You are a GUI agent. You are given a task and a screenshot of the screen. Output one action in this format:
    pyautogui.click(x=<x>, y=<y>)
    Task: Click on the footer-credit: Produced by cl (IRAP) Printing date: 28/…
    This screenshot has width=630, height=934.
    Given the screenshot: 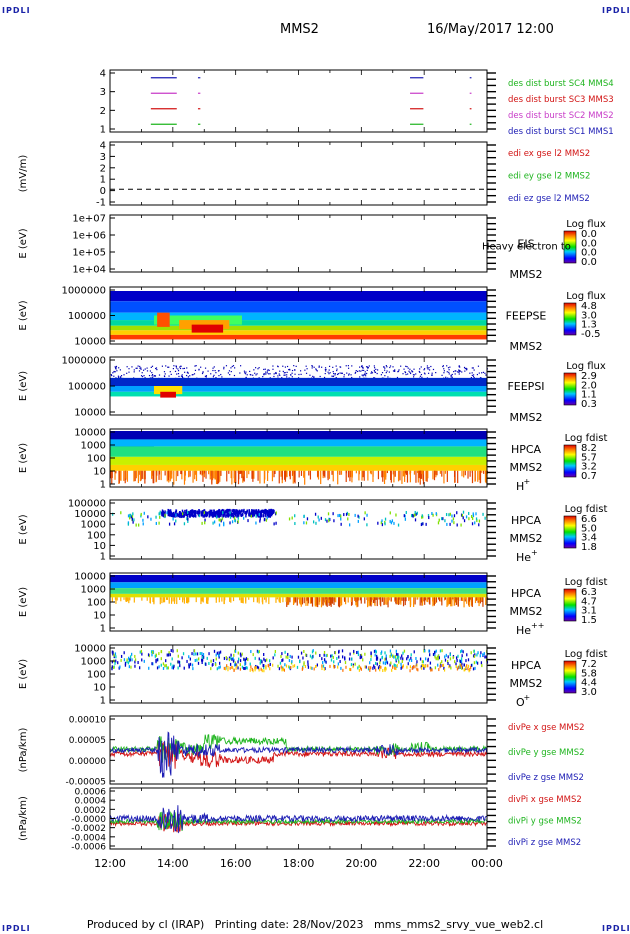 What is the action you would take?
    pyautogui.click(x=315, y=924)
    